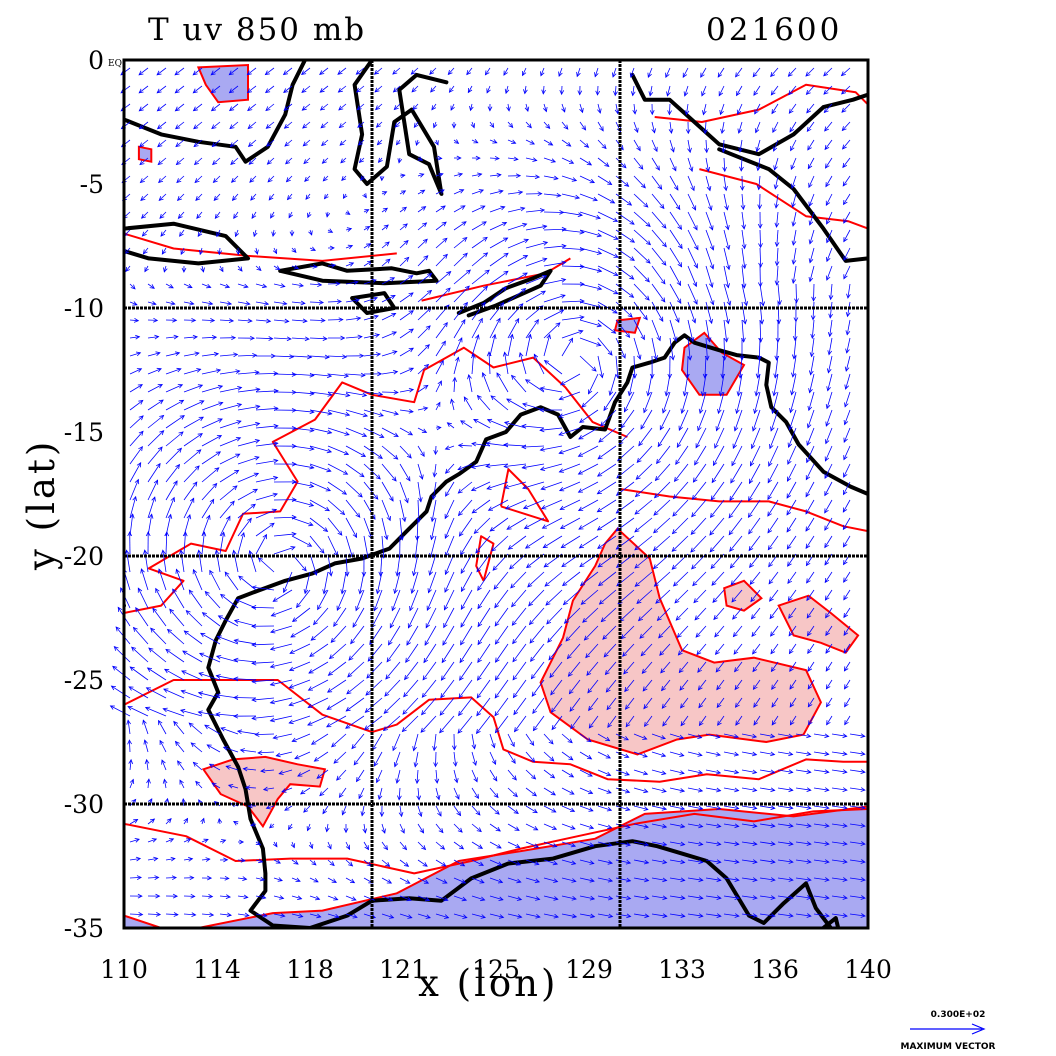  I want to click on y-tick-label: -25, so click(84, 680).